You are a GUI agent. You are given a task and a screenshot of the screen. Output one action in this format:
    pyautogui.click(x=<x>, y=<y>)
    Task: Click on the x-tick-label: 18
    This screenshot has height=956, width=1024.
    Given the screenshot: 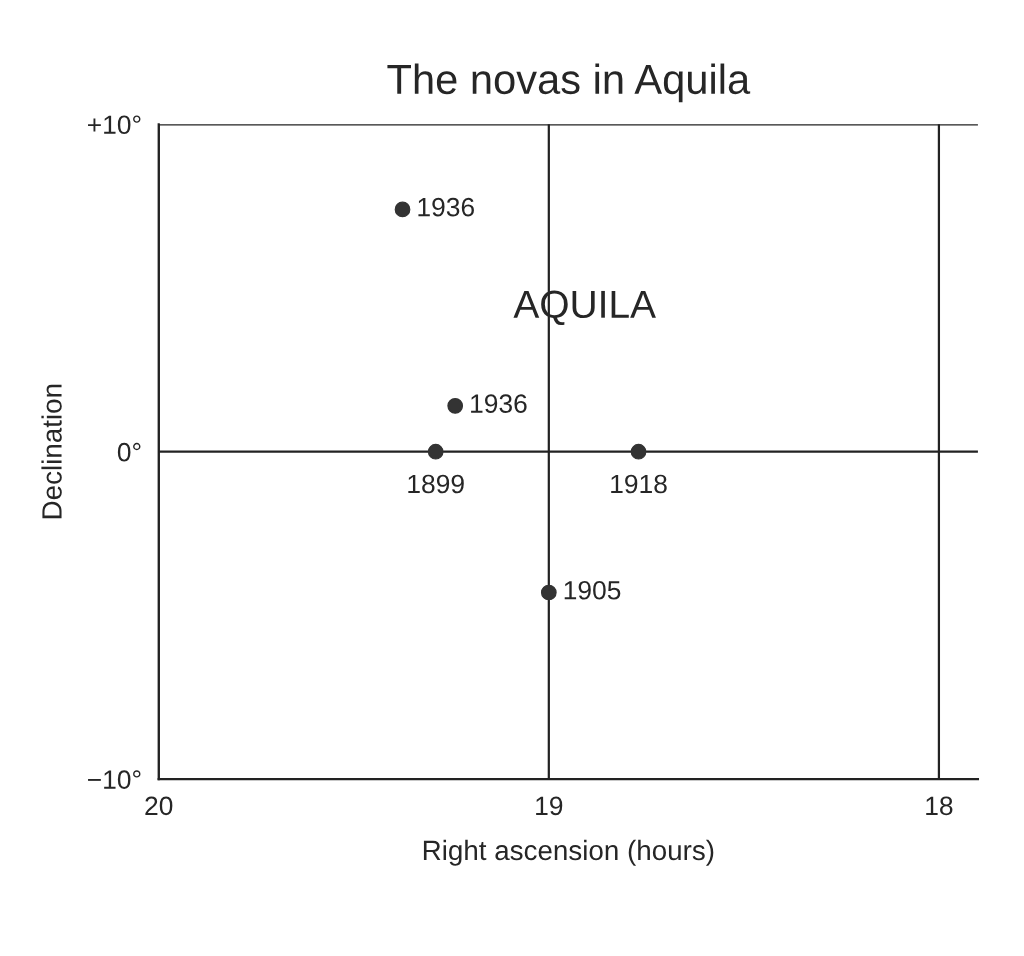 What is the action you would take?
    pyautogui.click(x=939, y=806)
    